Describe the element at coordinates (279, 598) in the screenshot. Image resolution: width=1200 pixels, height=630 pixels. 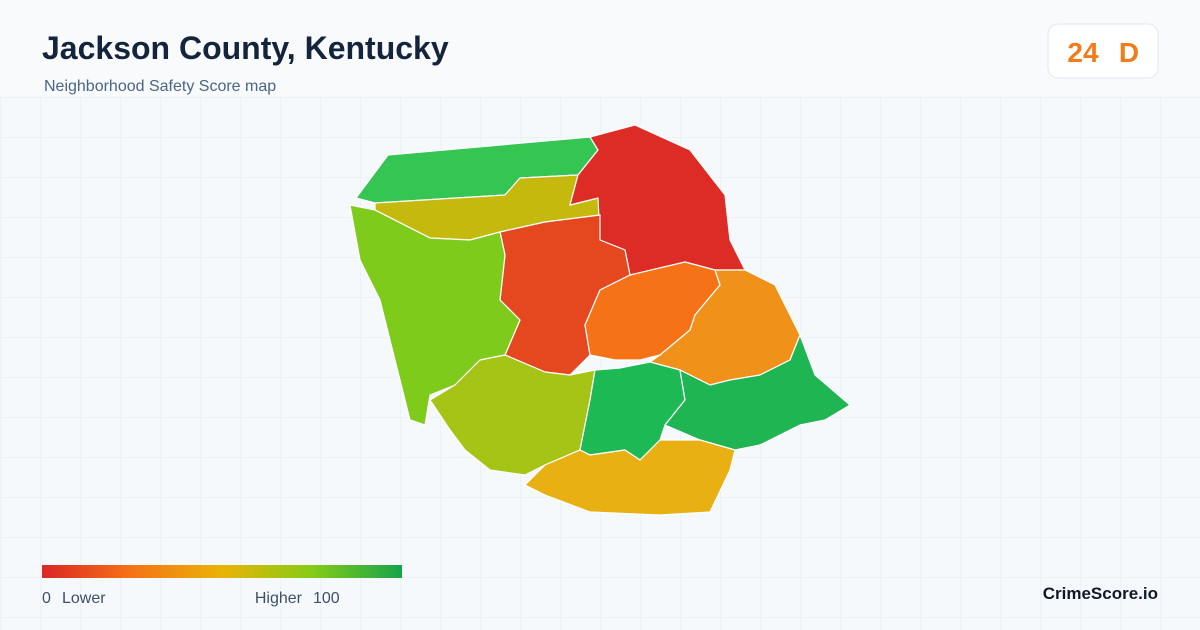
I see `legend-max-label: Higher` at that location.